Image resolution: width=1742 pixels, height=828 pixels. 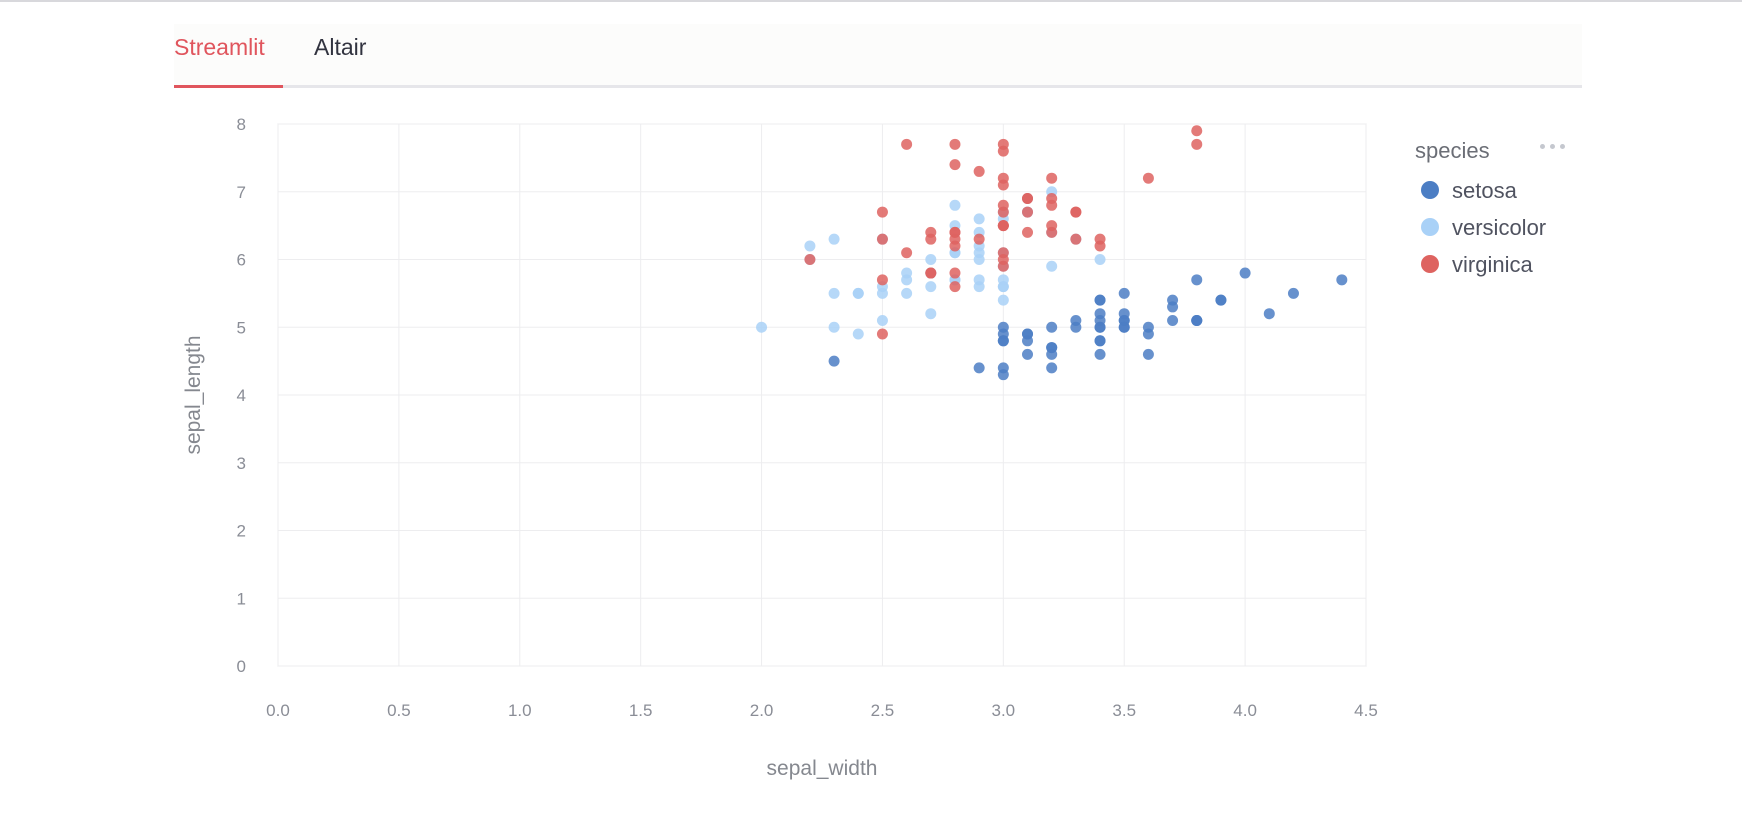 I want to click on tab-altair: Altair, so click(x=340, y=47).